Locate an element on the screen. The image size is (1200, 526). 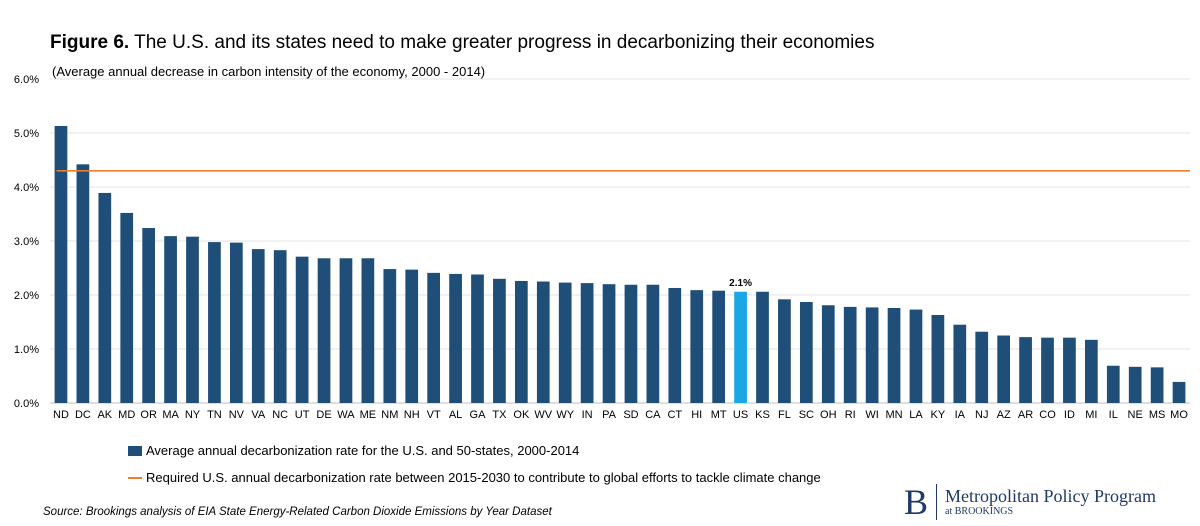
y-tick-label: 5.0% is located at coordinates (26, 134).